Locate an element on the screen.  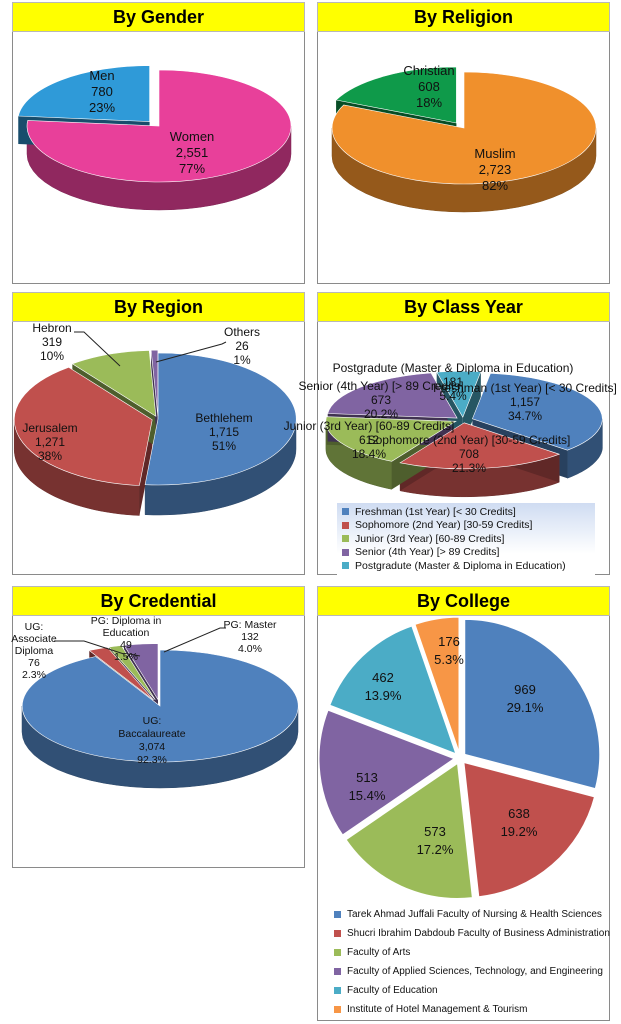
classyear-slice-senior-4th-year-89-credits is located at coordinates (392, 395).